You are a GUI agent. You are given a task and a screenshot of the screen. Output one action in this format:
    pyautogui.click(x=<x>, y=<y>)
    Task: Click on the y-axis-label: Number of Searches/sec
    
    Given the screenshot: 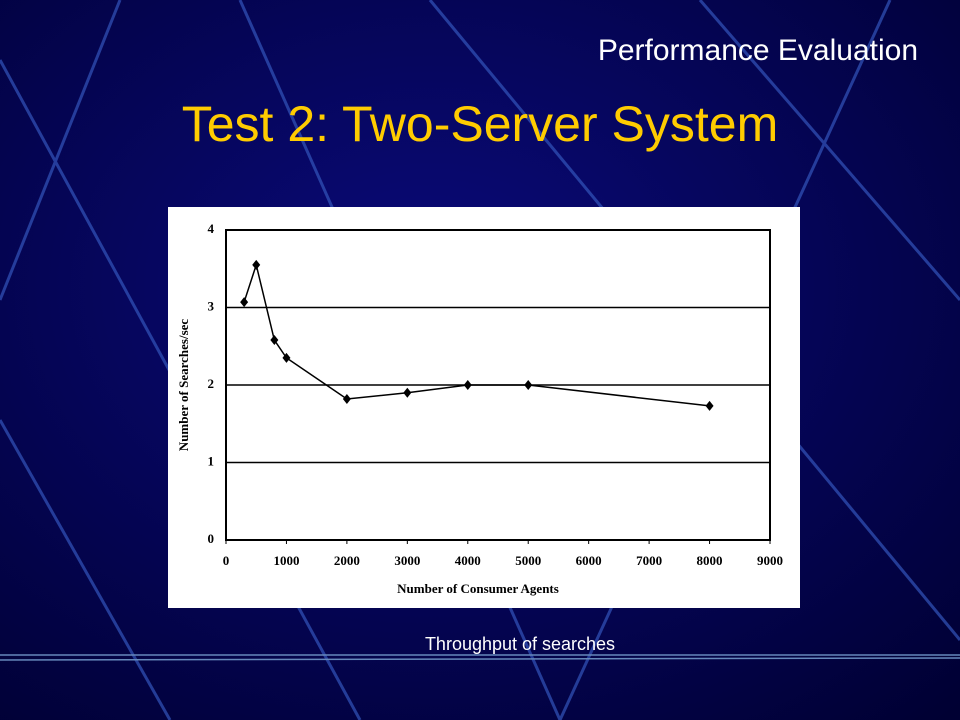 What is the action you would take?
    pyautogui.click(x=183, y=385)
    